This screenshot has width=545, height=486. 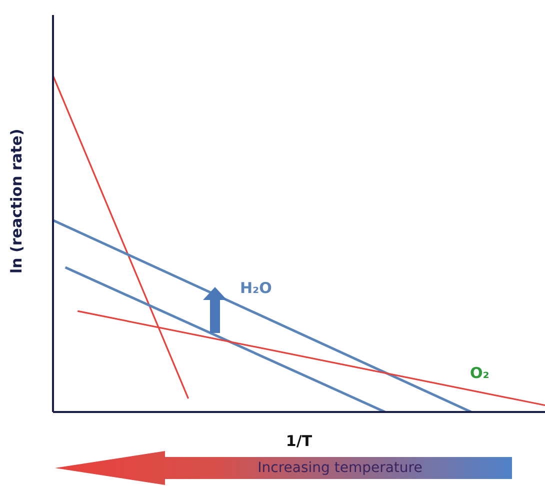 What do you see at coordinates (16, 201) in the screenshot?
I see `y-axis-title: ln (reaction rate)` at bounding box center [16, 201].